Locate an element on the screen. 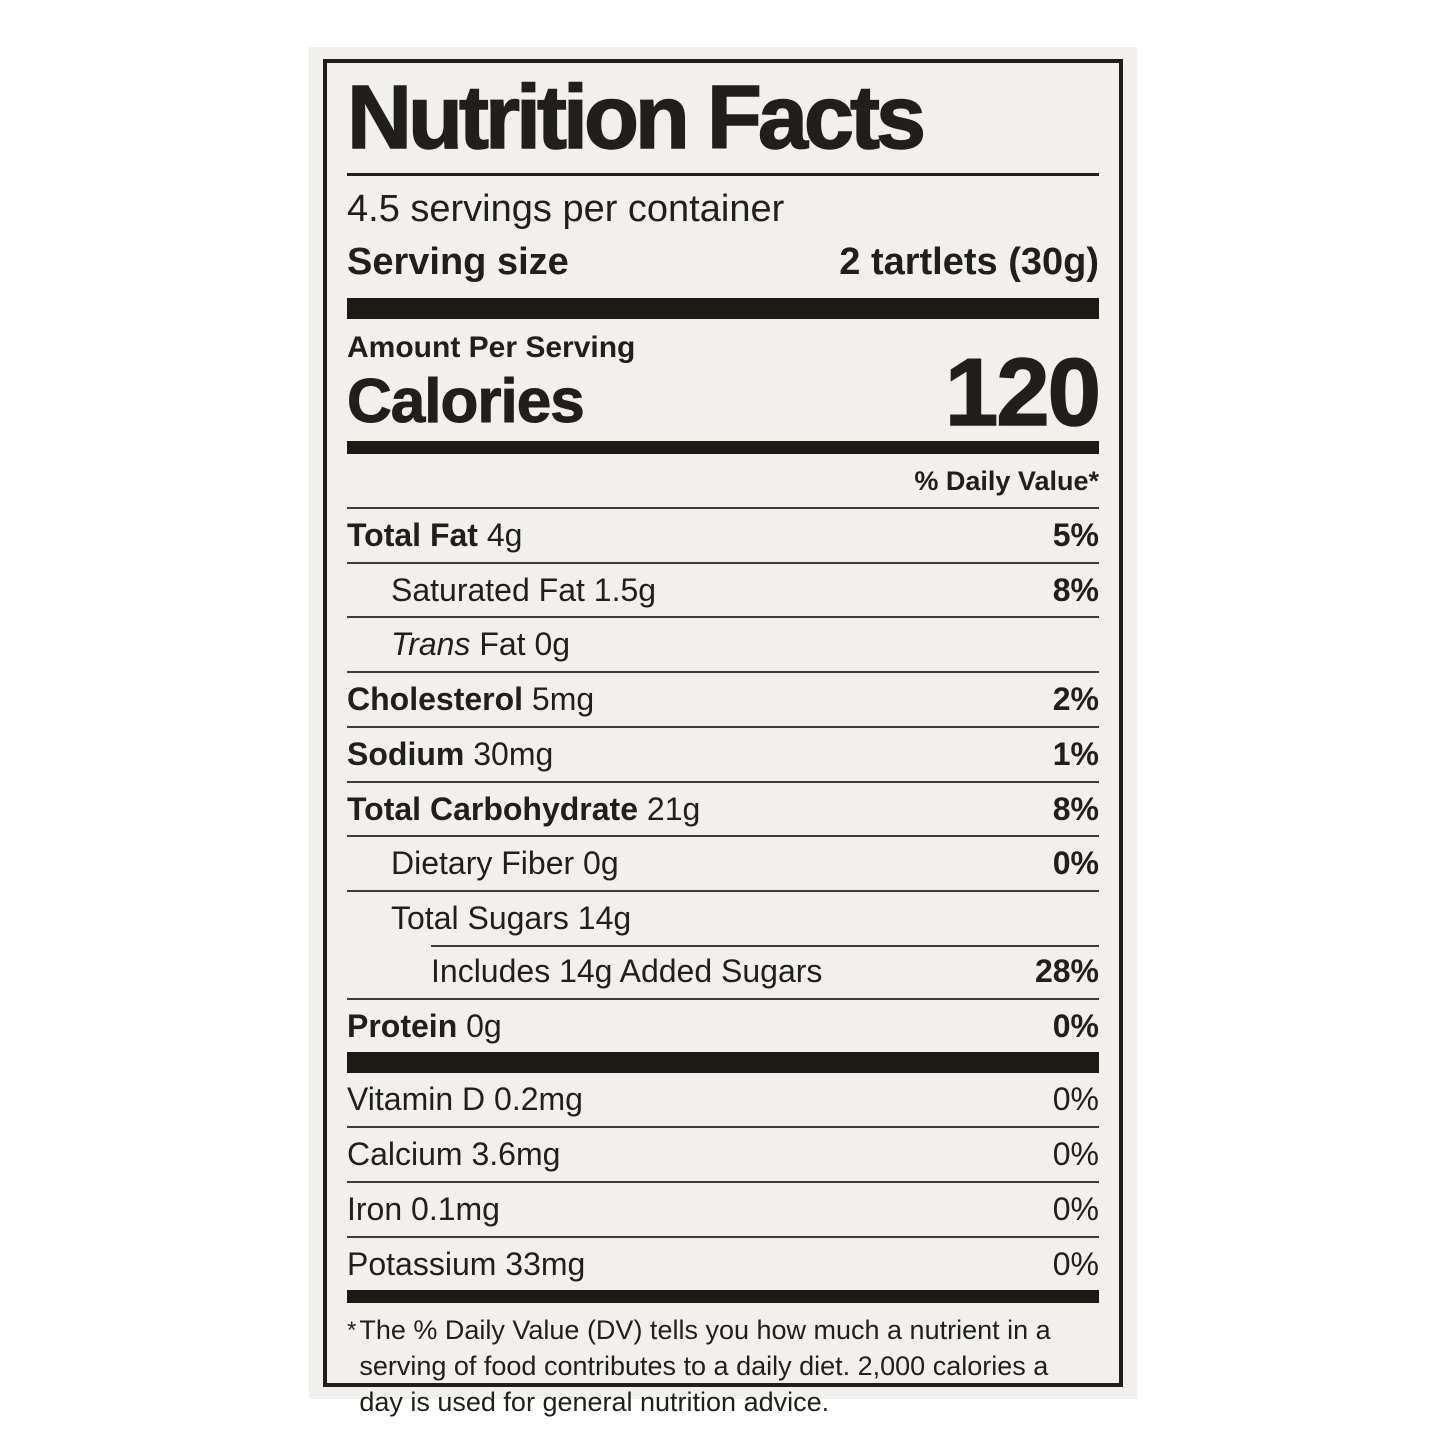  nutrient-name: Sodium is located at coordinates (406, 753).